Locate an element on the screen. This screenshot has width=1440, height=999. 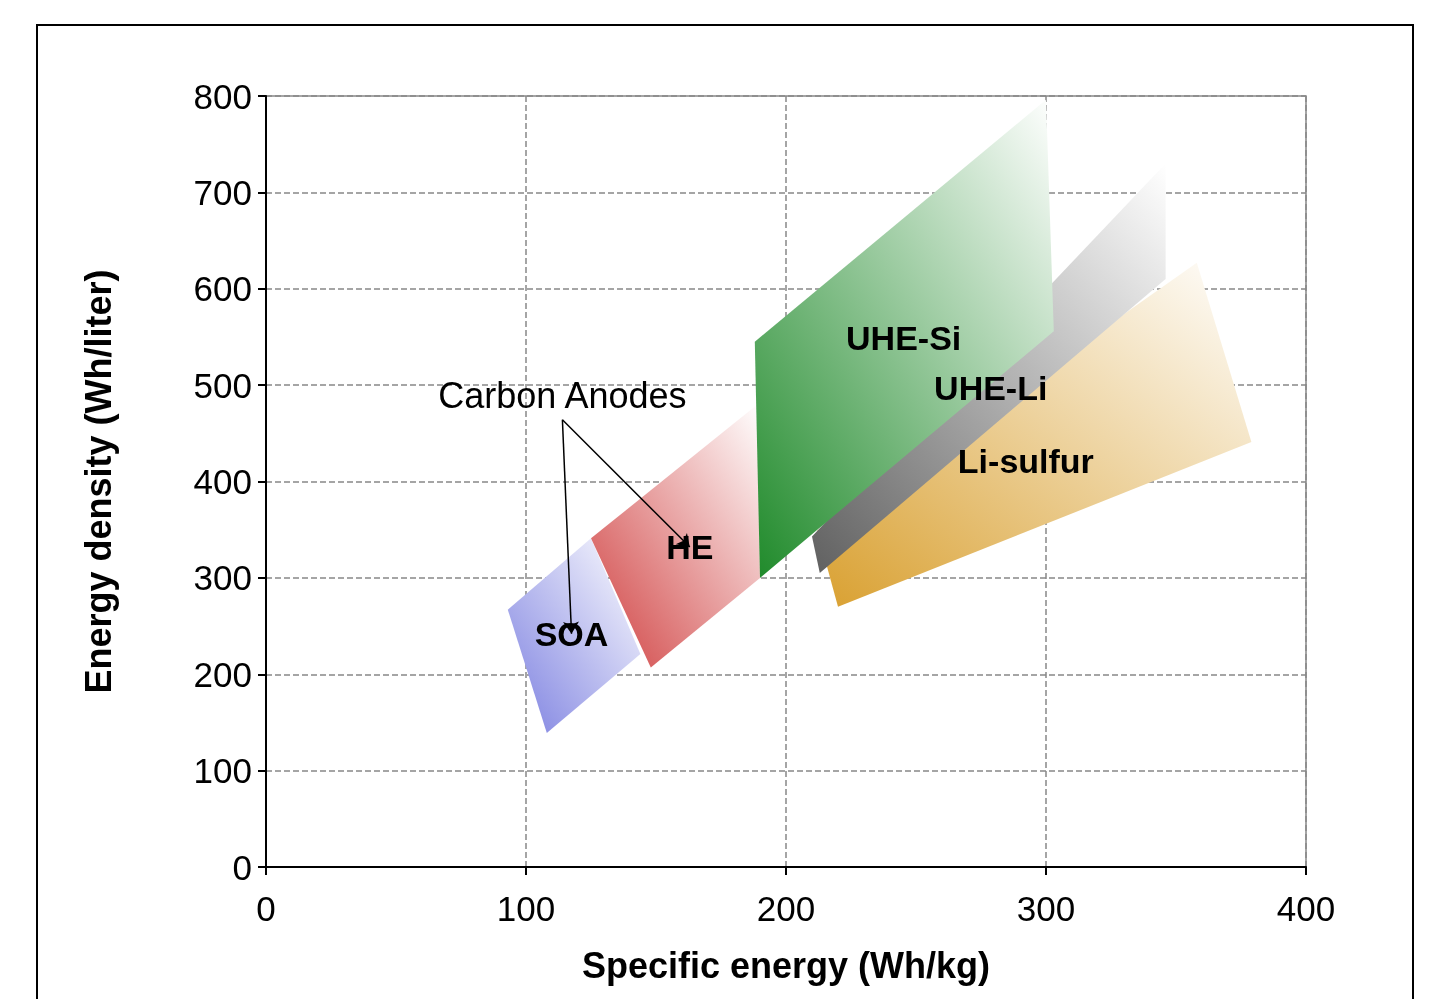
y-tick-label: 500 is located at coordinates (222, 385).